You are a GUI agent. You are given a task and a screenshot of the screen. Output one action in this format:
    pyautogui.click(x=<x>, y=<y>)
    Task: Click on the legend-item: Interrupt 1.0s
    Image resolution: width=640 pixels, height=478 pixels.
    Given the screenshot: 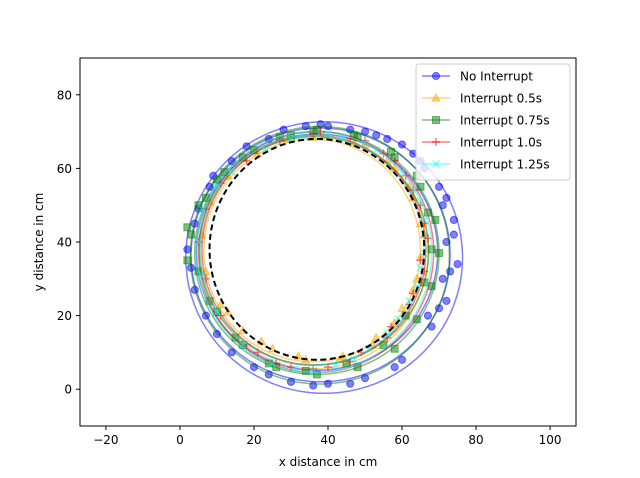 What is the action you would take?
    pyautogui.click(x=482, y=143)
    